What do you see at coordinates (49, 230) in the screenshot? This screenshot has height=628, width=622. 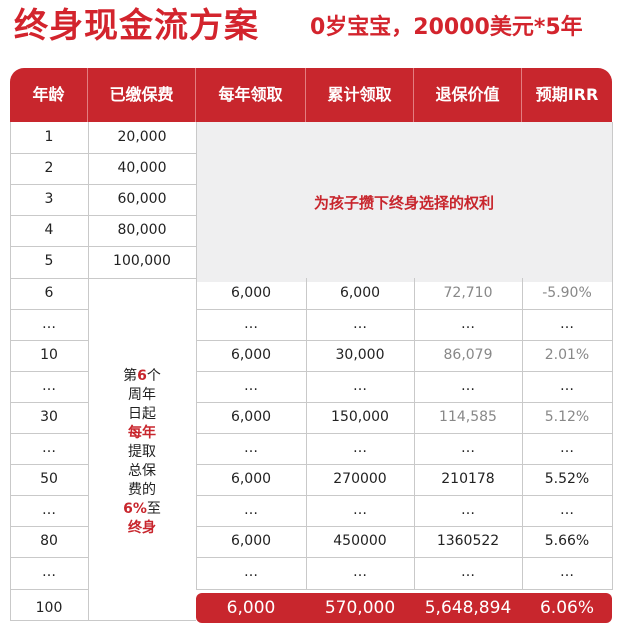 I see `table-cell-age: 4` at bounding box center [49, 230].